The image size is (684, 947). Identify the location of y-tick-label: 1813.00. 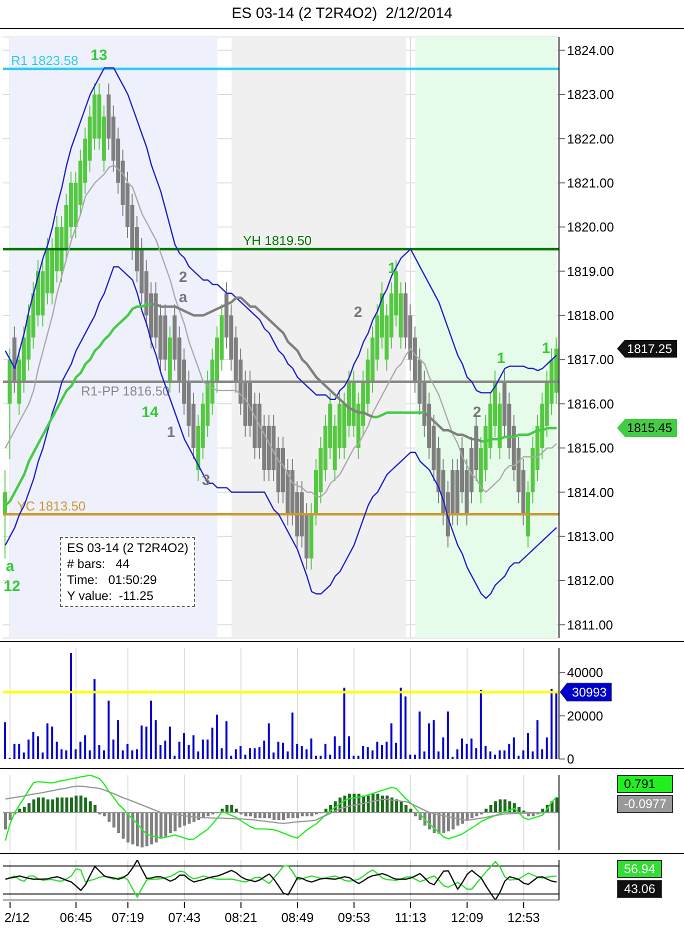
(590, 536).